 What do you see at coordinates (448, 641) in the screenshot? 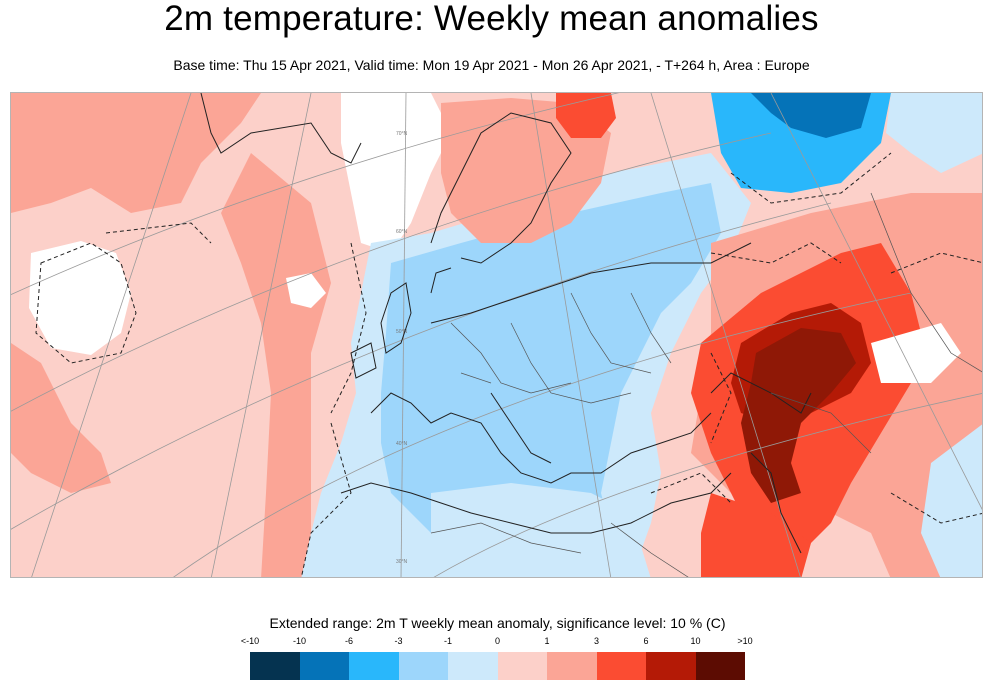
I see `legend-tick: -1` at bounding box center [448, 641].